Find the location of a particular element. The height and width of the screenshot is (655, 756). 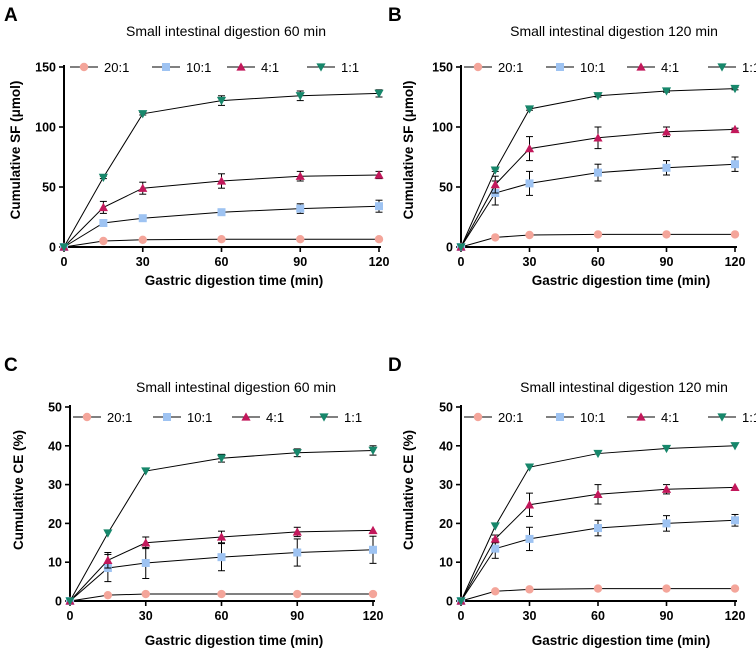

panel-a-y-axis-label: Cumulative SF (μmol) is located at coordinates (15, 150).